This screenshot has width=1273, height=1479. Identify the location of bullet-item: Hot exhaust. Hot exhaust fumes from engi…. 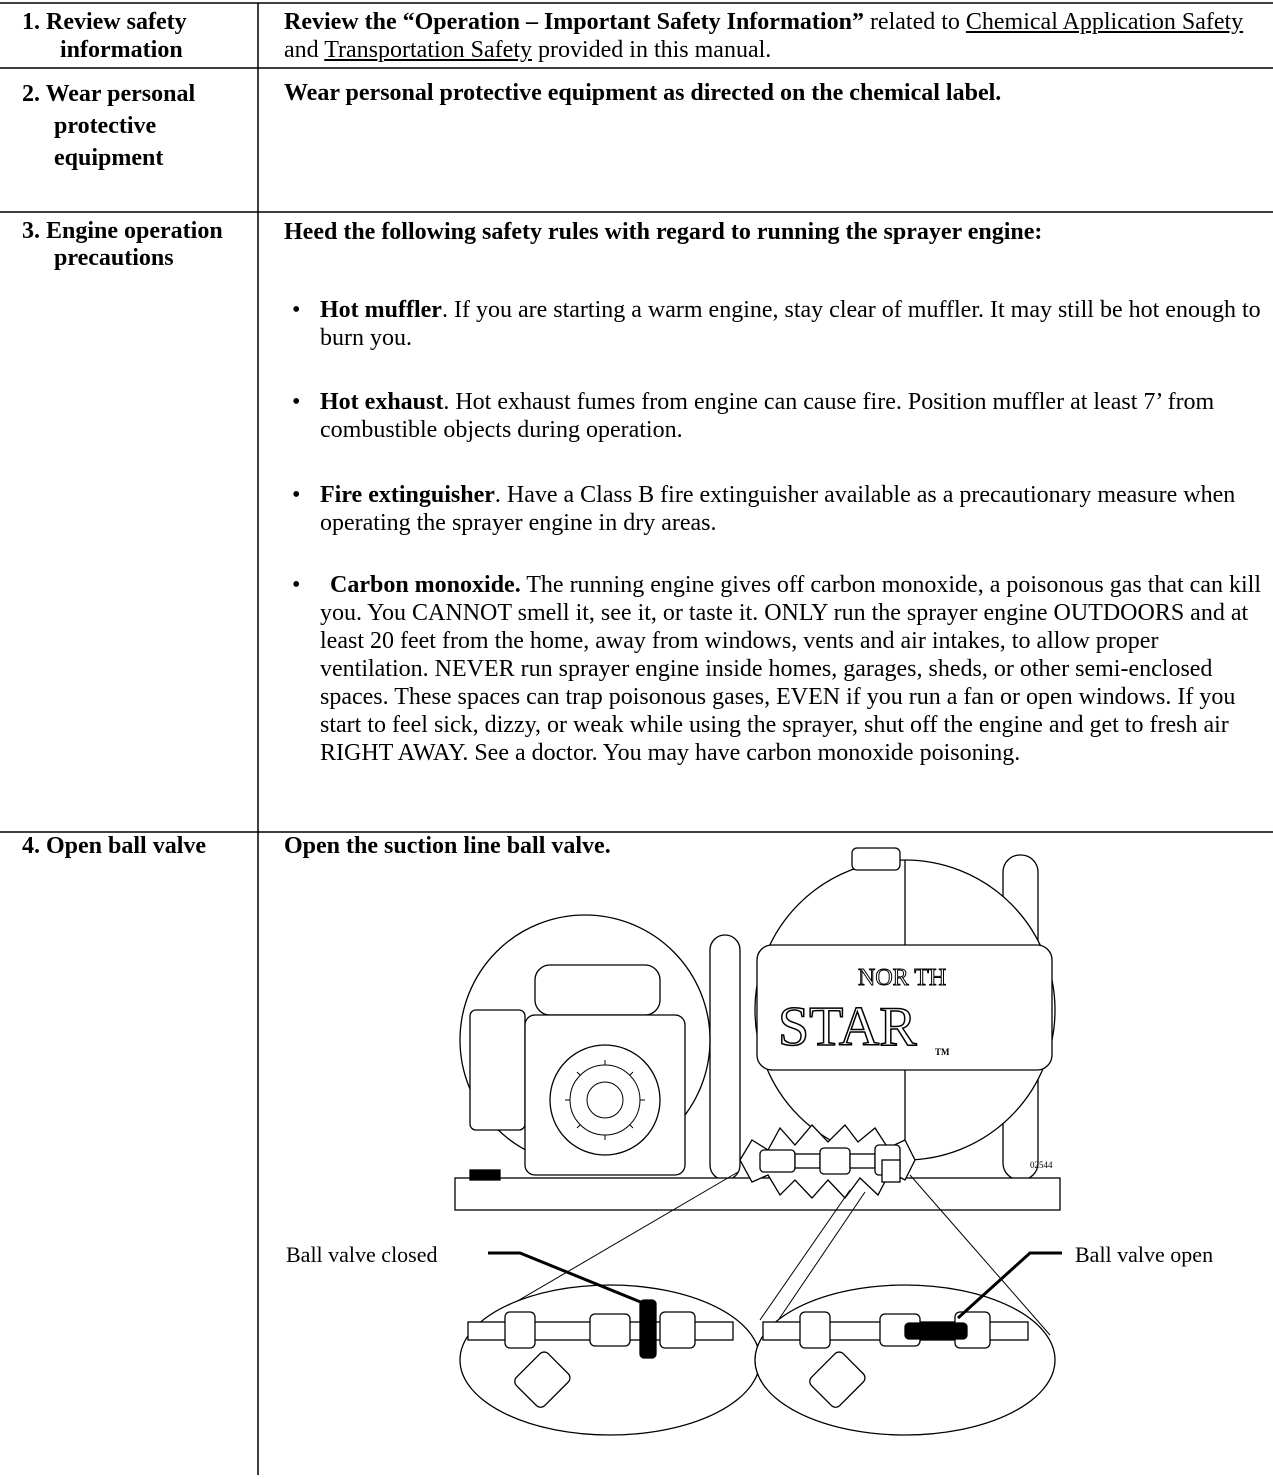
(794, 416).